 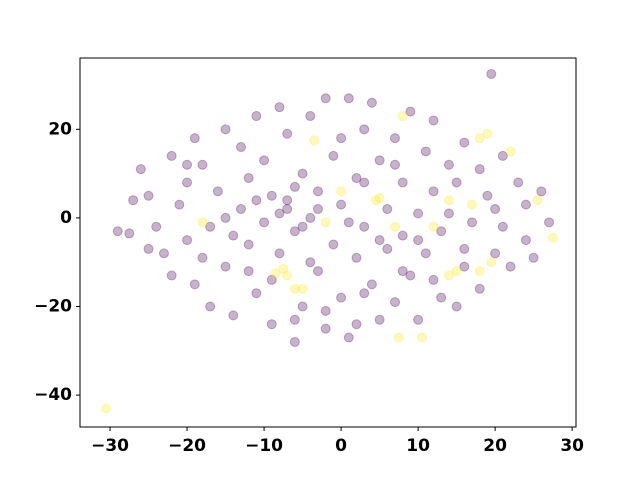 What do you see at coordinates (60, 129) in the screenshot?
I see `y-tick-label: 20` at bounding box center [60, 129].